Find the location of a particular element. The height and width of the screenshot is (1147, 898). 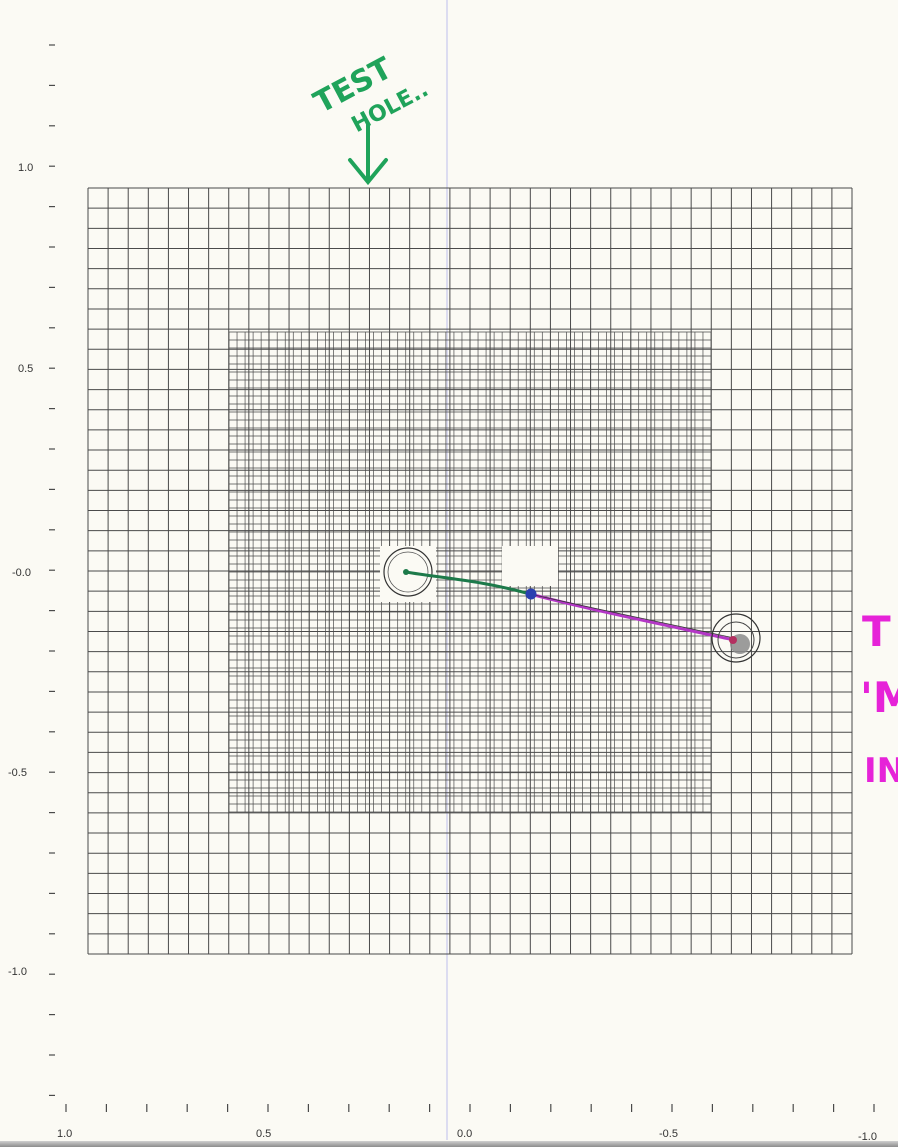

y-tick-label: -0.0 is located at coordinates (21, 573).